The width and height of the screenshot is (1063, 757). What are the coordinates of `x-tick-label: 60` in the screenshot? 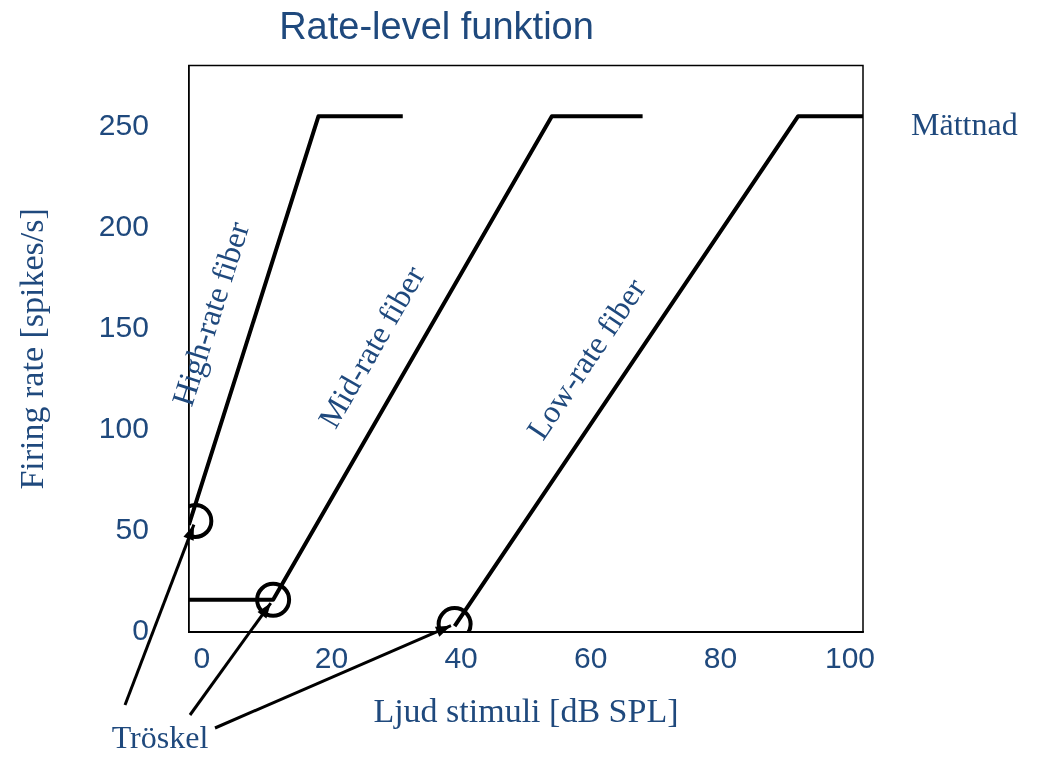 It's located at (591, 658).